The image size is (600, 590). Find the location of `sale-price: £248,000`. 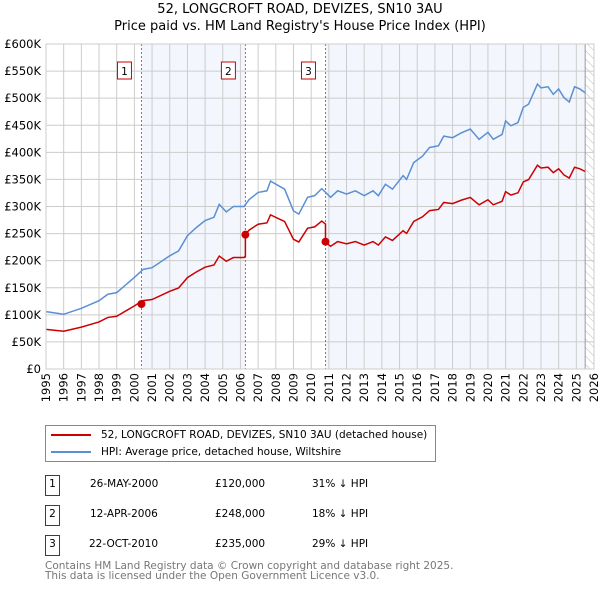

sale-price: £248,000 is located at coordinates (240, 514).